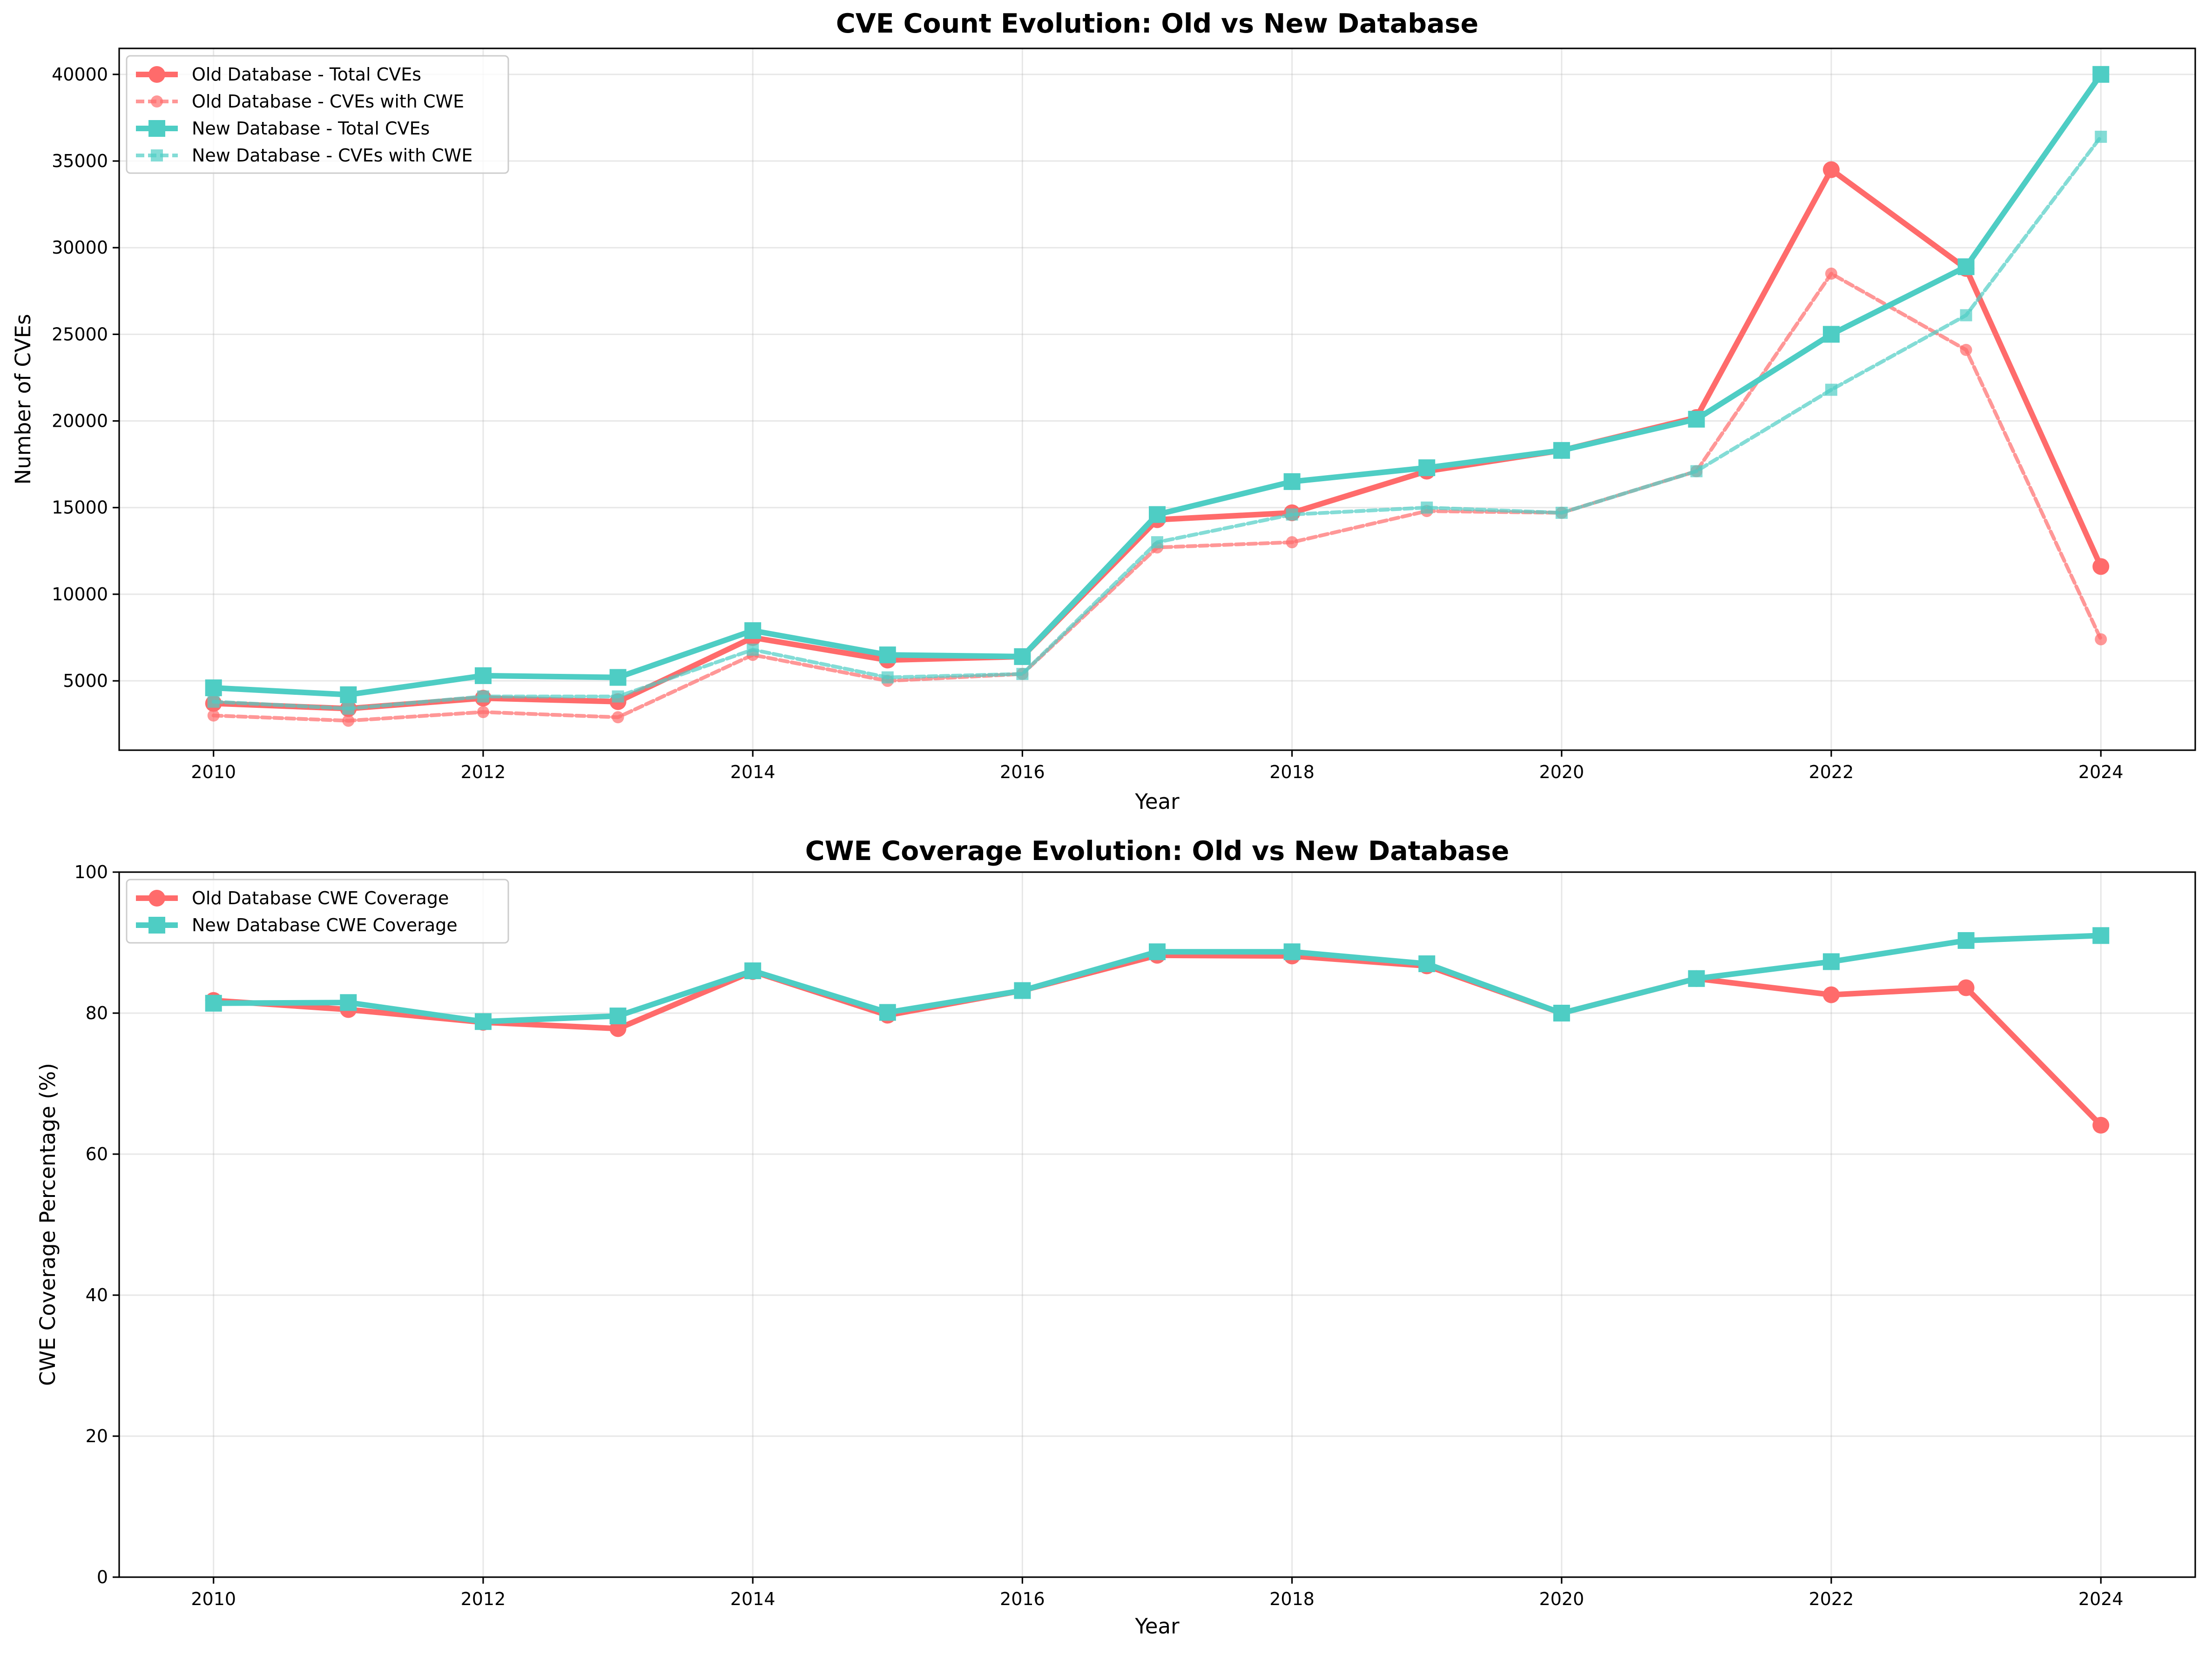 The height and width of the screenshot is (1653, 2212). Describe the element at coordinates (483, 772) in the screenshot. I see `x-tick-label: 2012` at that location.